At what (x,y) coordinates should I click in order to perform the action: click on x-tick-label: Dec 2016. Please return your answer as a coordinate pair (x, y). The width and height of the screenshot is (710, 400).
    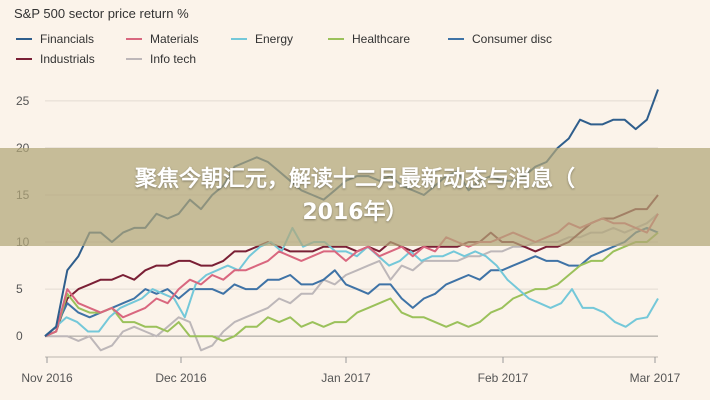
    Looking at the image, I should click on (181, 378).